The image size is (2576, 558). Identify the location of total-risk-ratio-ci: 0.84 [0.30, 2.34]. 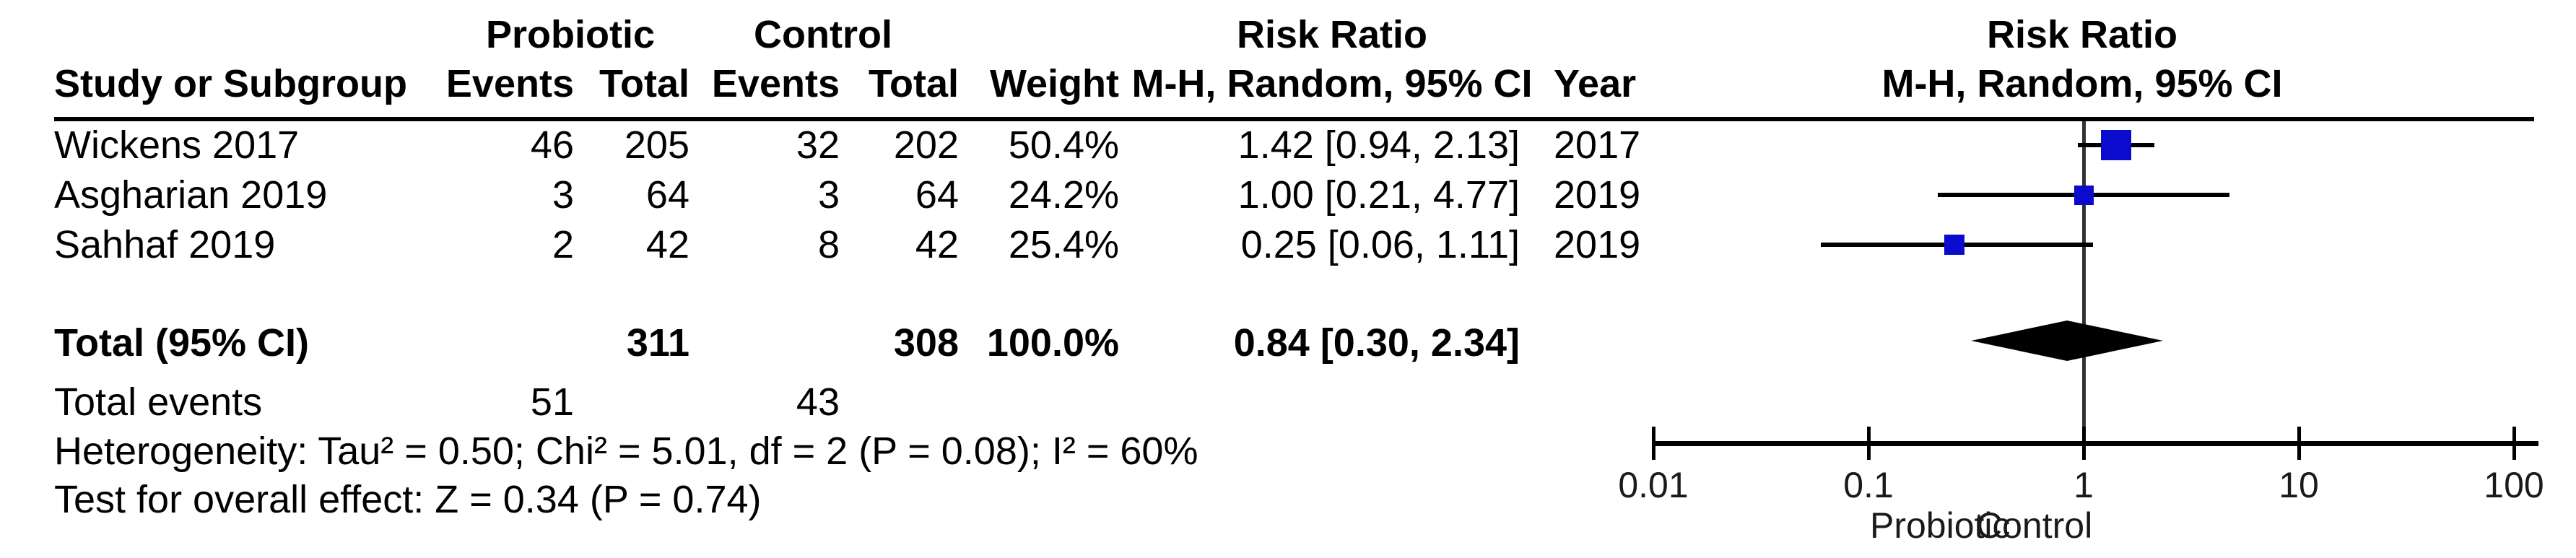
(1376, 343).